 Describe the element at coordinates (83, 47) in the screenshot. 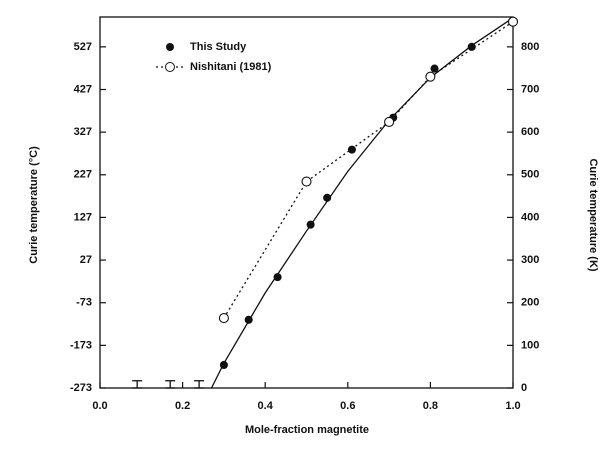

I see `y-tick-label: 527` at that location.